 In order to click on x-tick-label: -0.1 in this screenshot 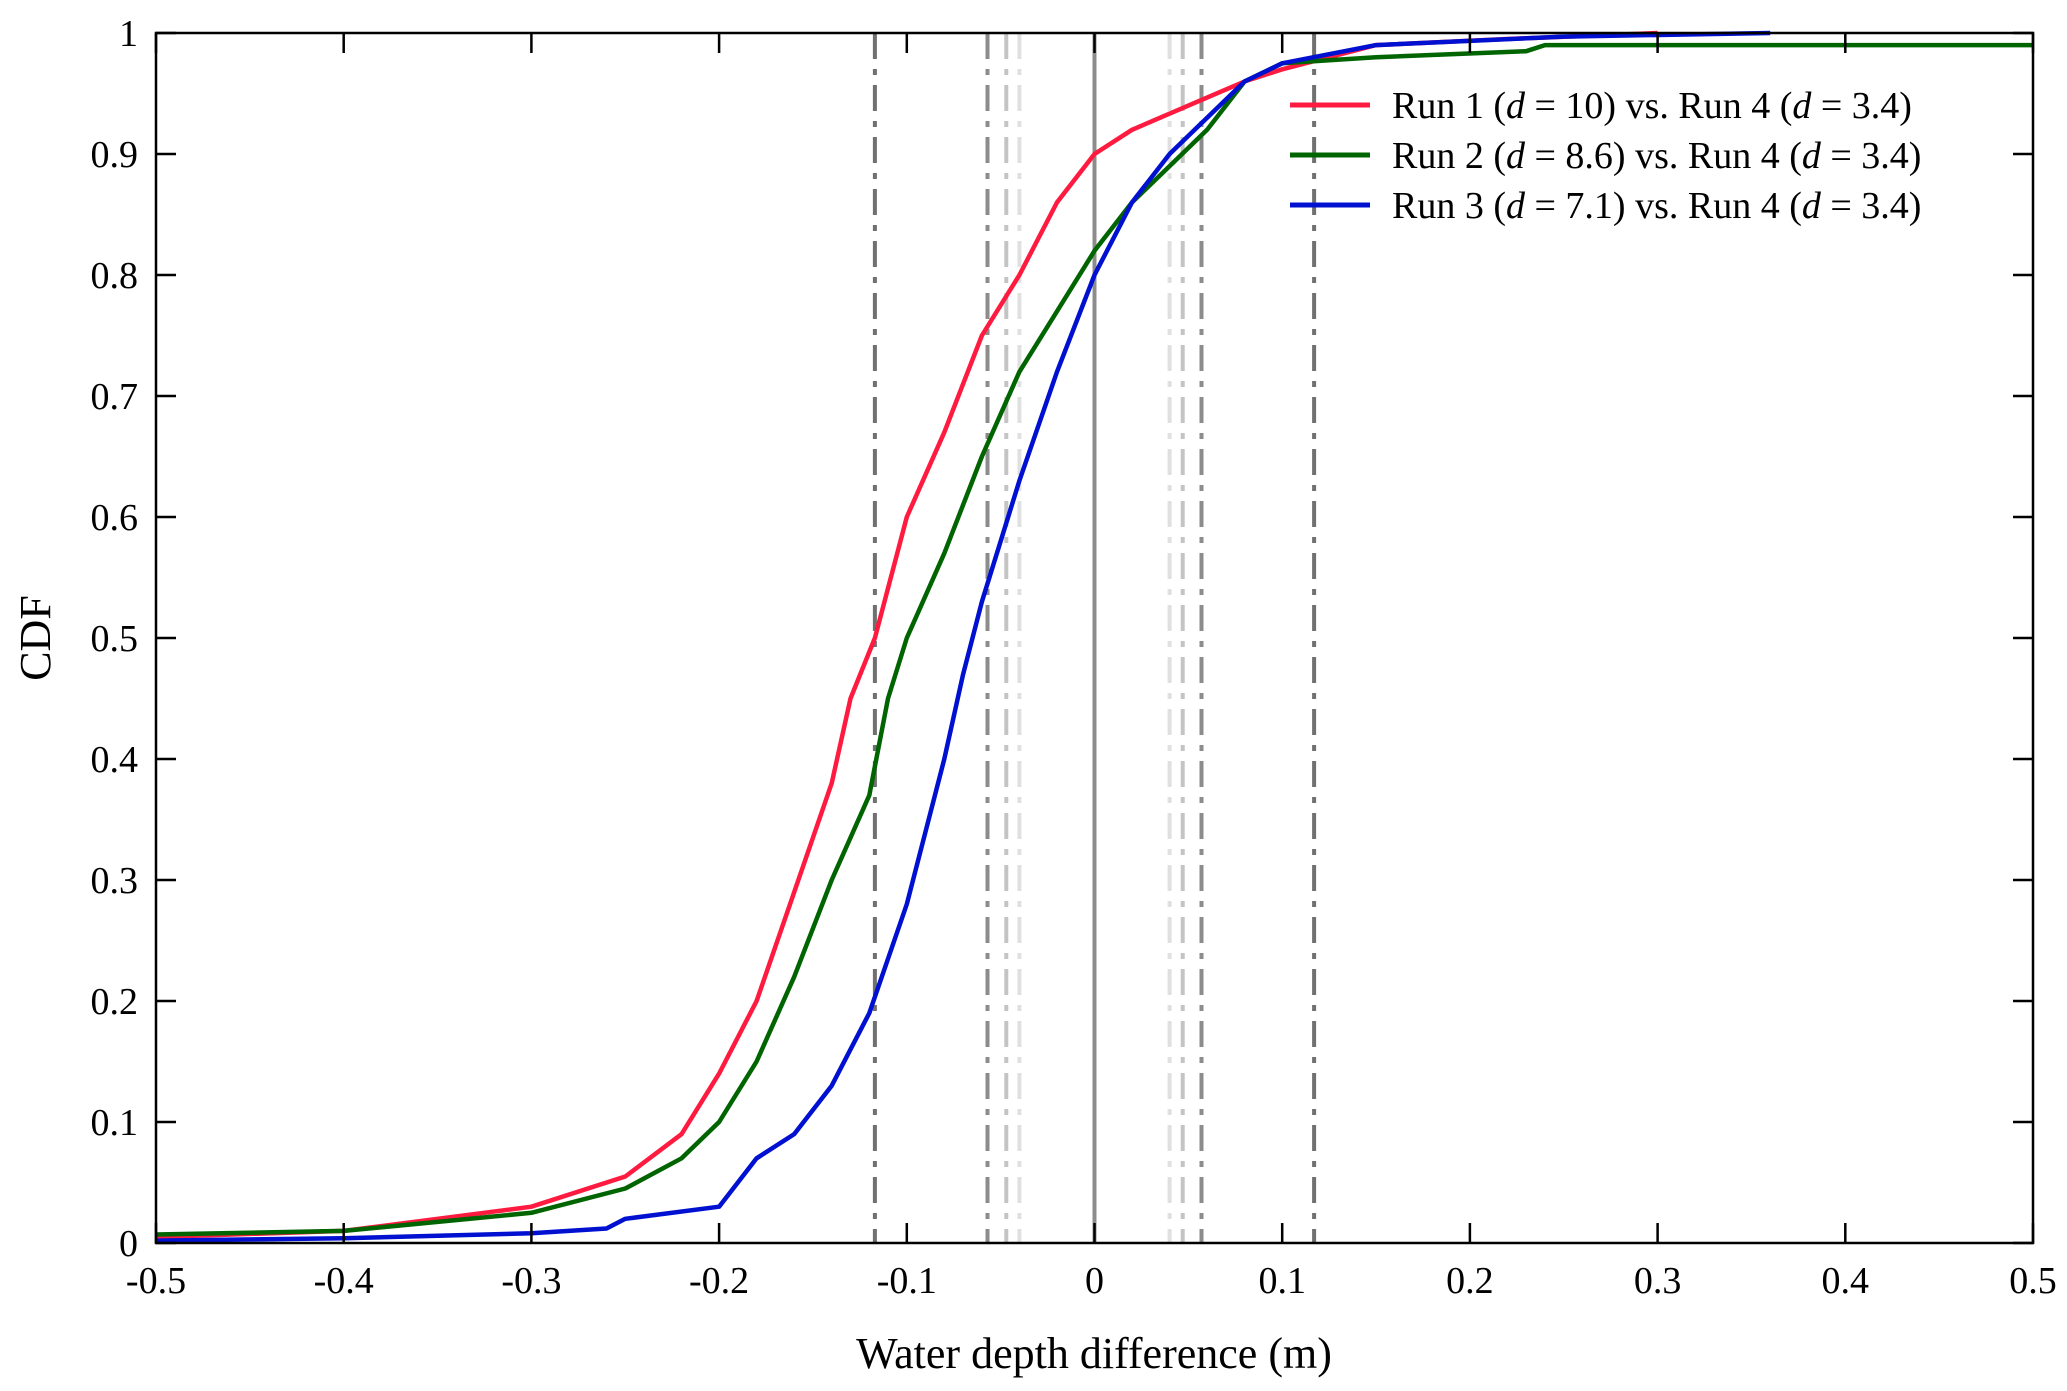, I will do `click(907, 1281)`.